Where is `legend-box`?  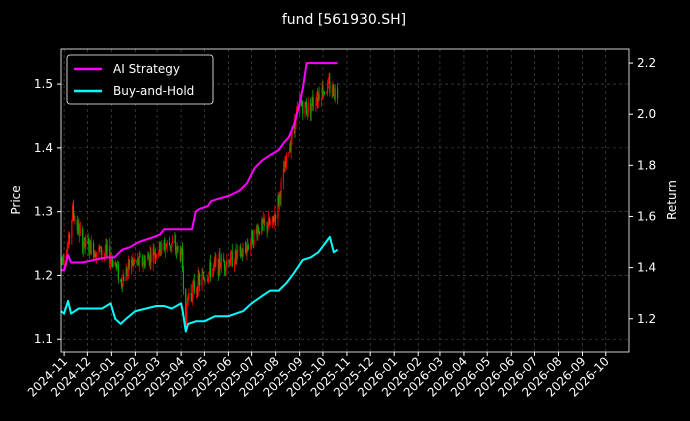
legend-box is located at coordinates (140, 79).